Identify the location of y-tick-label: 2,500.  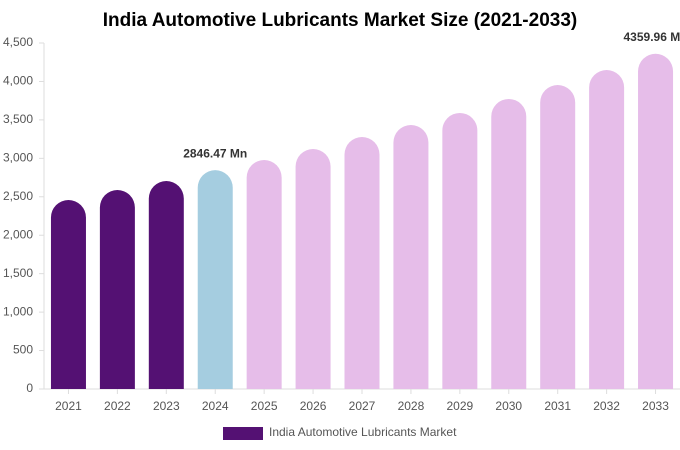
(18, 196).